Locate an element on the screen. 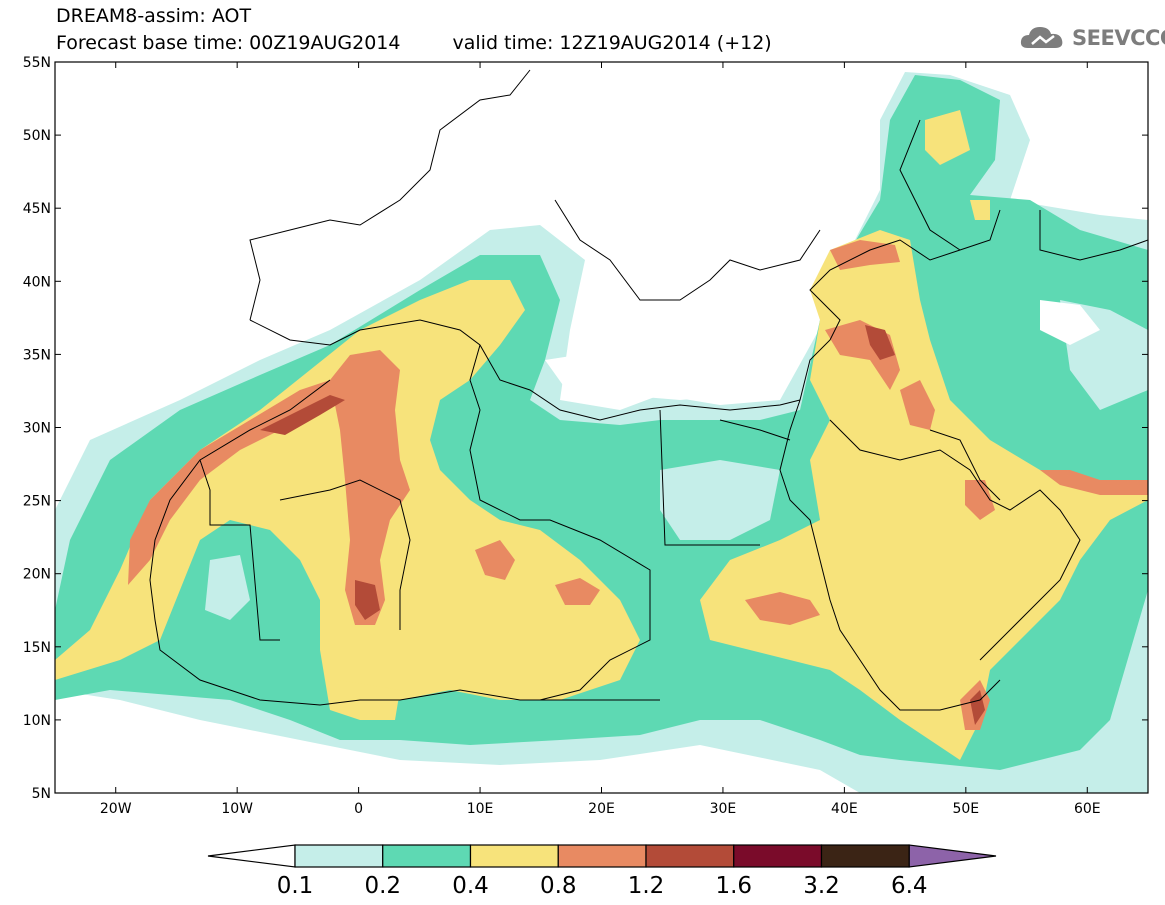  seevccc-logo: SEEVCCC is located at coordinates (1091, 38).